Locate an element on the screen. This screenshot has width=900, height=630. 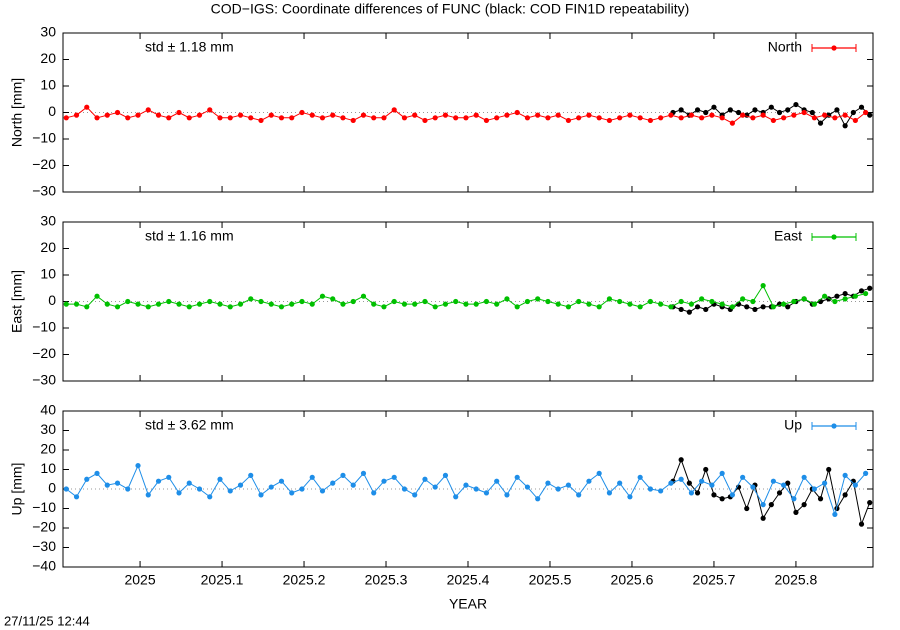
legend-label: North is located at coordinates (785, 47).